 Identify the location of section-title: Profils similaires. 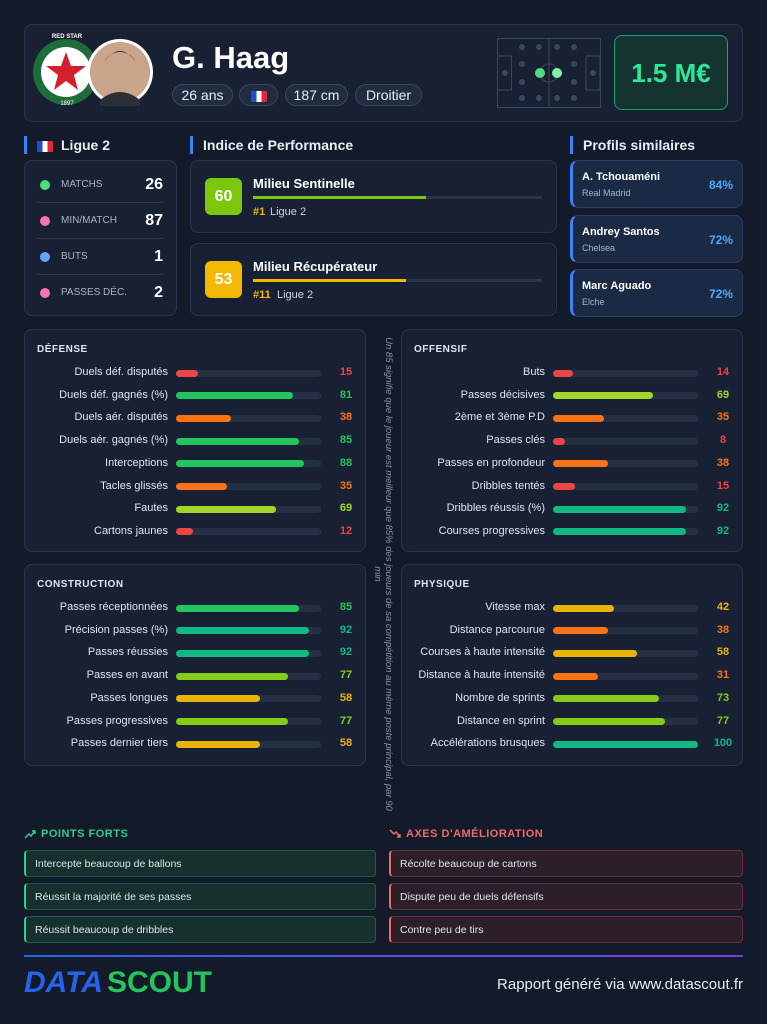
(632, 145).